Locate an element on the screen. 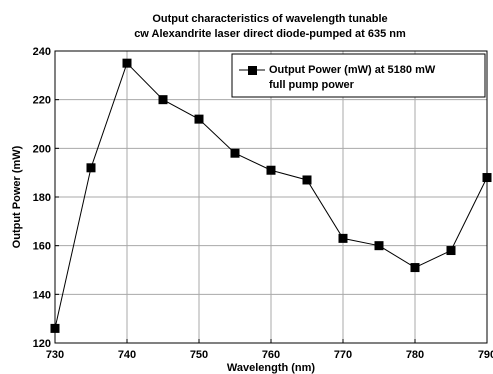 This screenshot has width=493, height=374. x-tick-label: 790 is located at coordinates (485, 355).